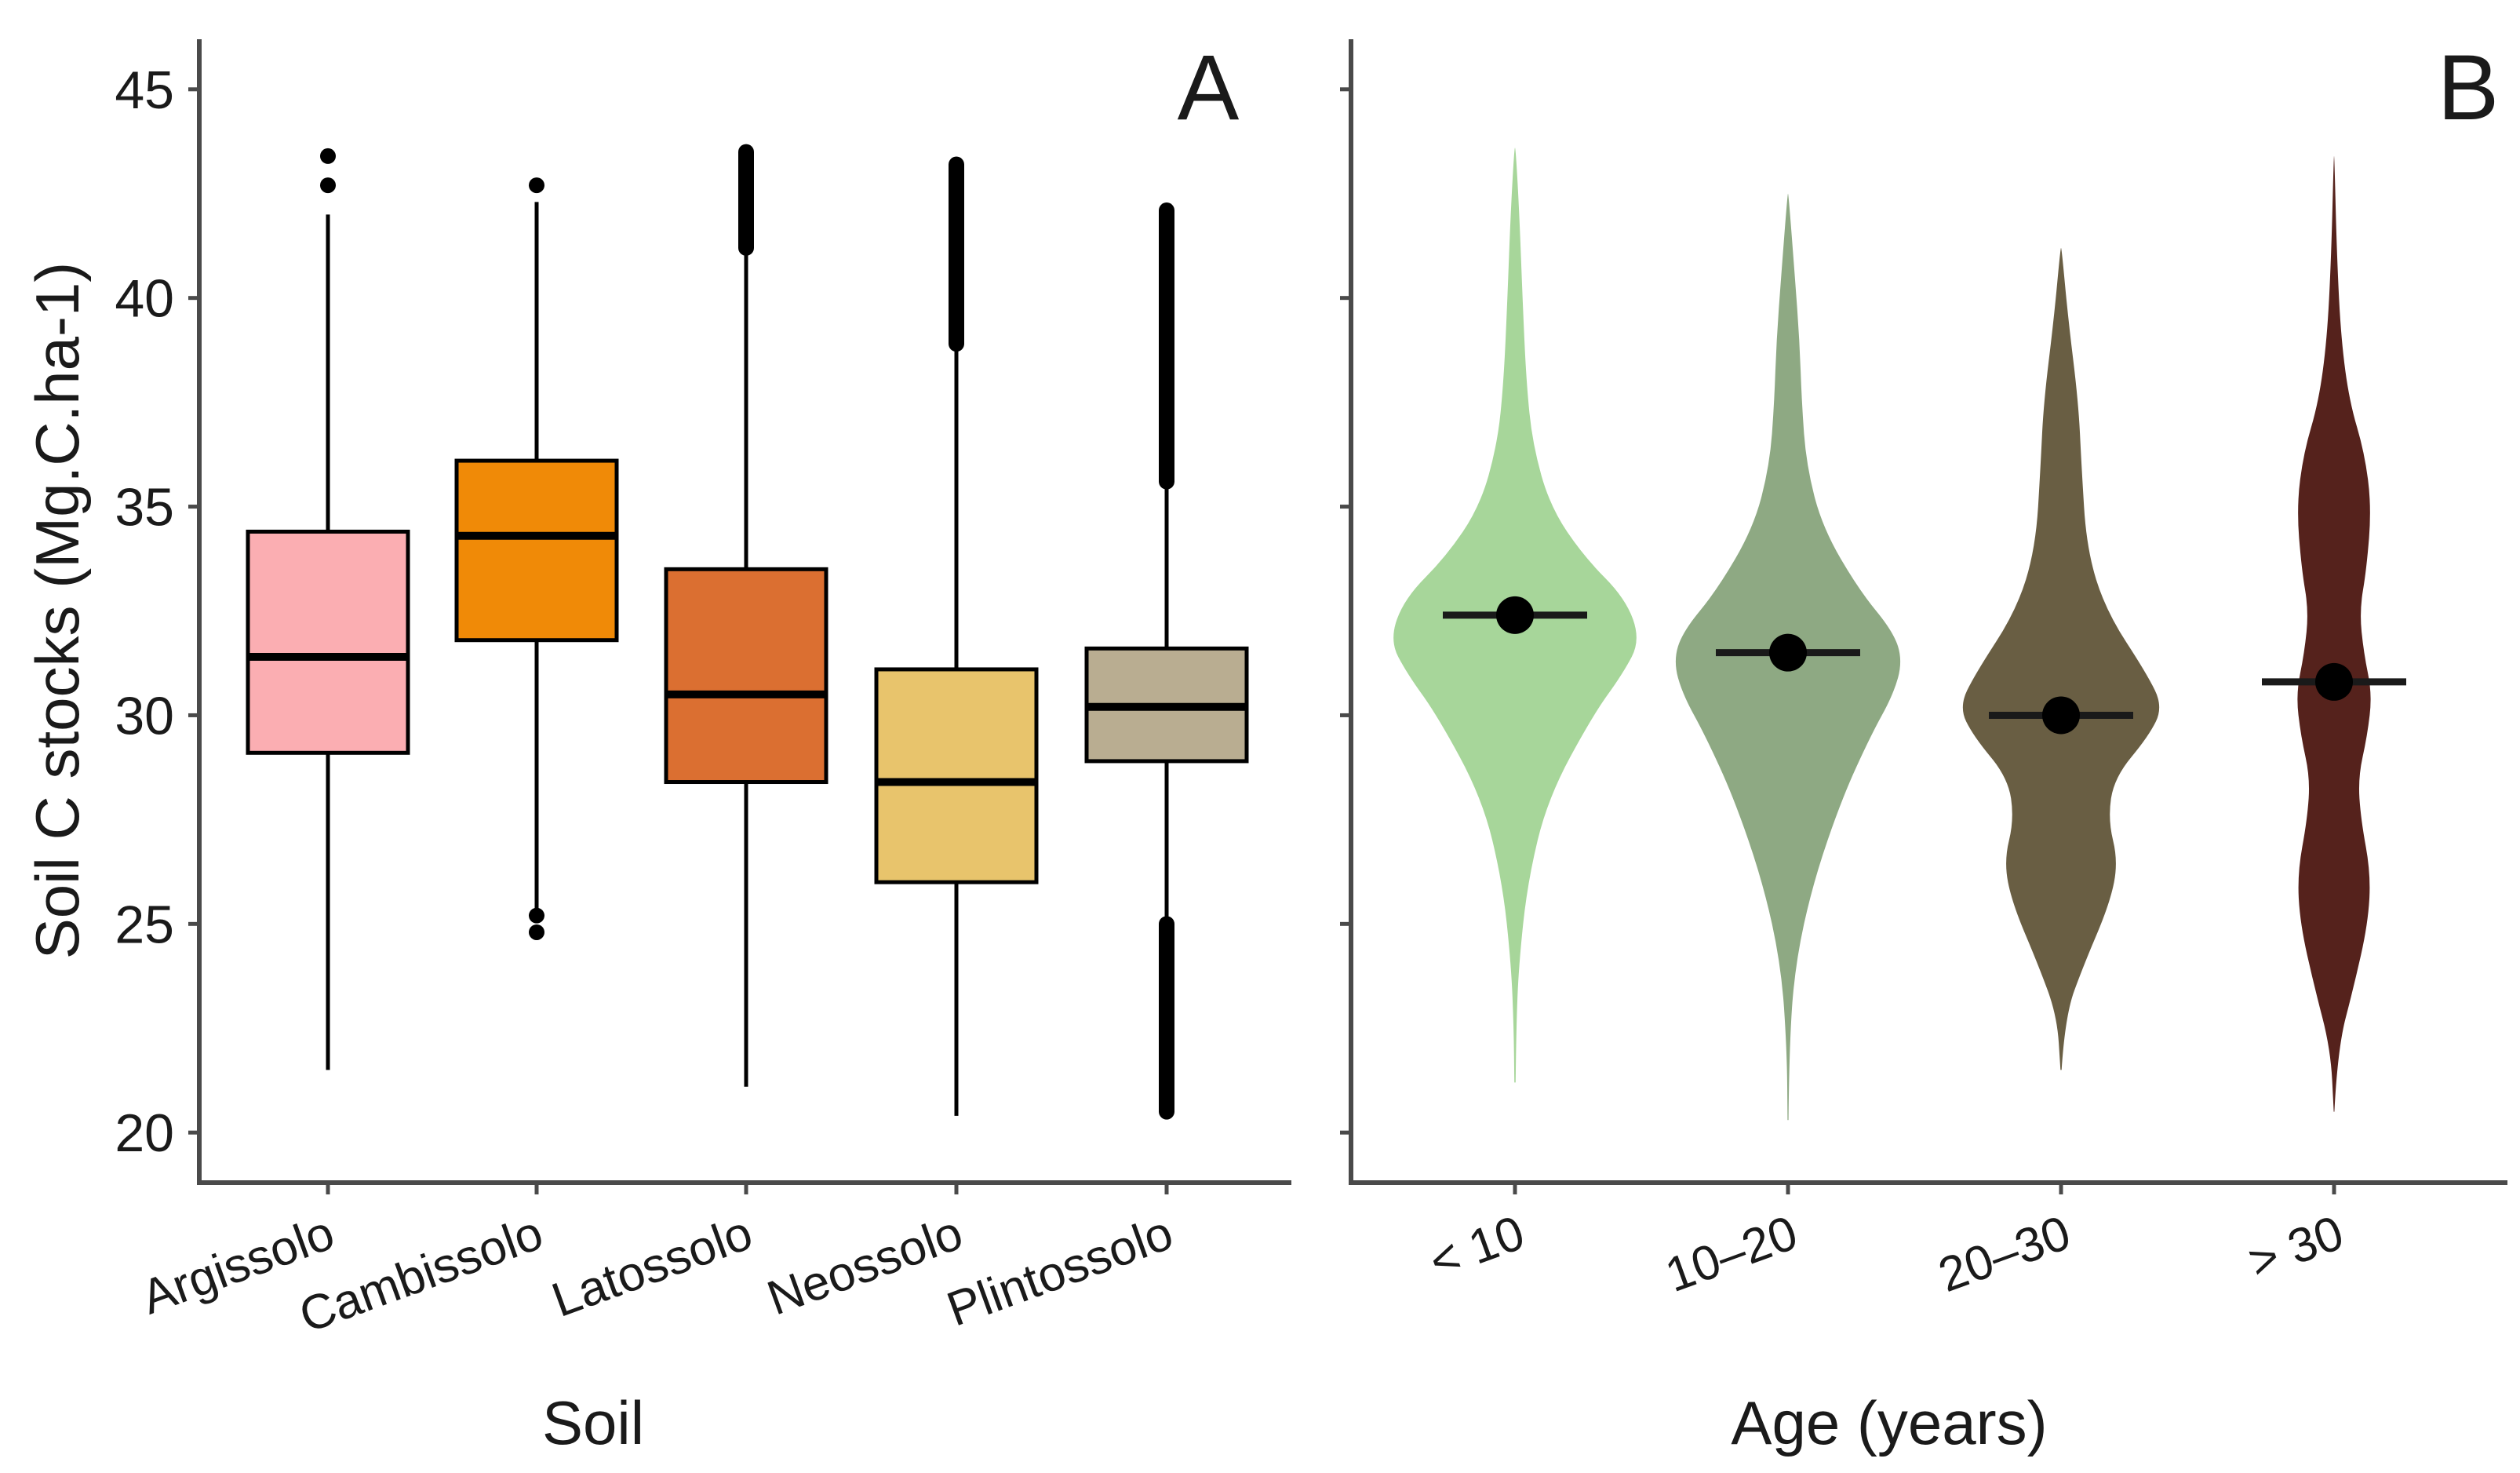  What do you see at coordinates (144, 299) in the screenshot?
I see `y-tick-label: 40` at bounding box center [144, 299].